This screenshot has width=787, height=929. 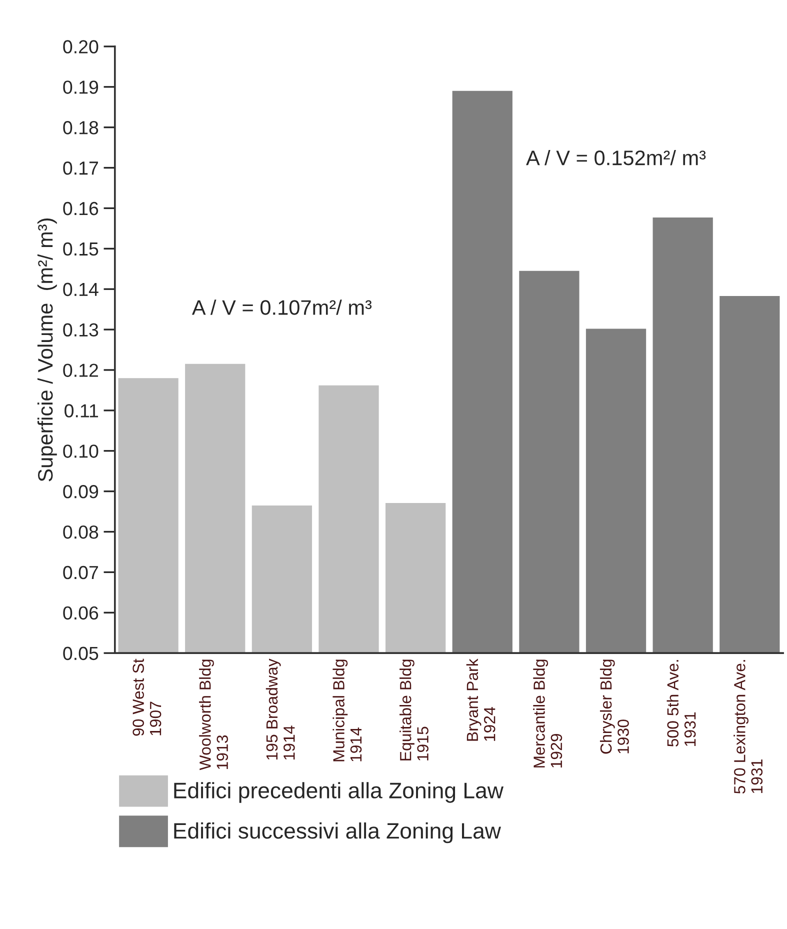 I want to click on y-tick-label: 0.15, so click(x=80, y=249).